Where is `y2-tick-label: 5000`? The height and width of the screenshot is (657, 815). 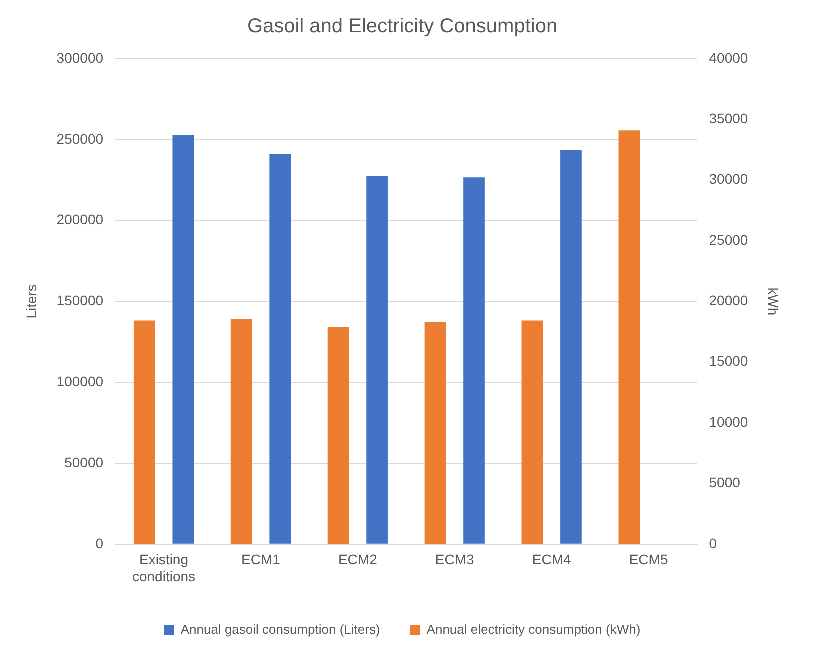
y2-tick-label: 5000 is located at coordinates (725, 482).